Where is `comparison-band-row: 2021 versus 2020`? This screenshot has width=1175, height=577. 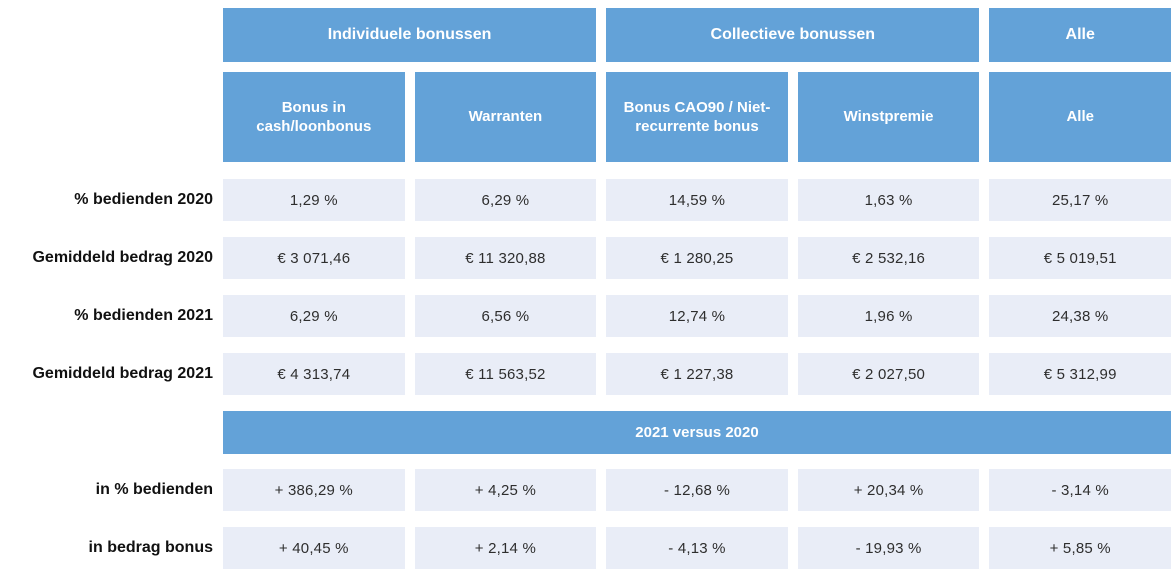 comparison-band-row: 2021 versus 2020 is located at coordinates (587, 432).